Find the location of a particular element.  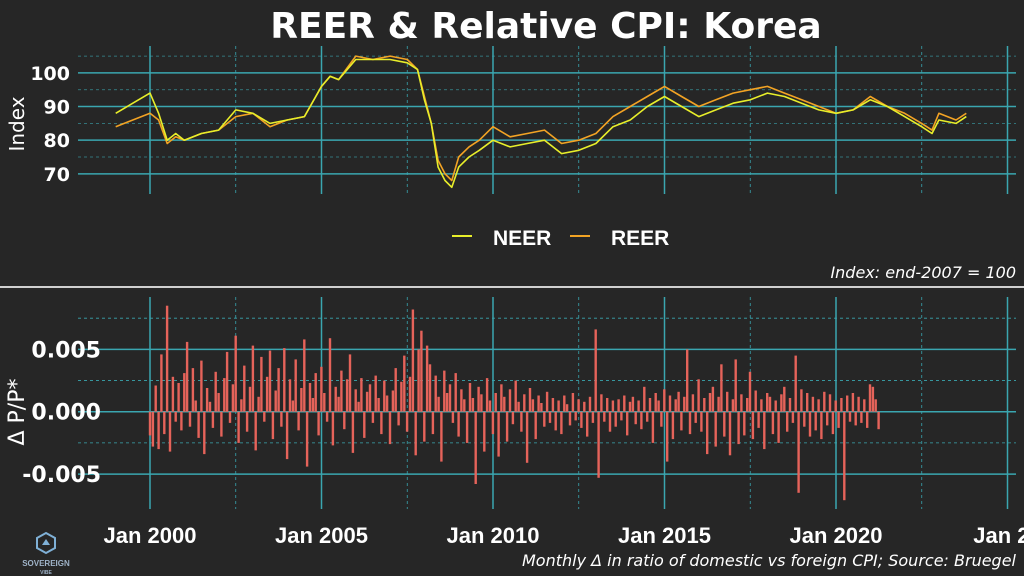

x-tick-label: Jan 2020 is located at coordinates (836, 535).